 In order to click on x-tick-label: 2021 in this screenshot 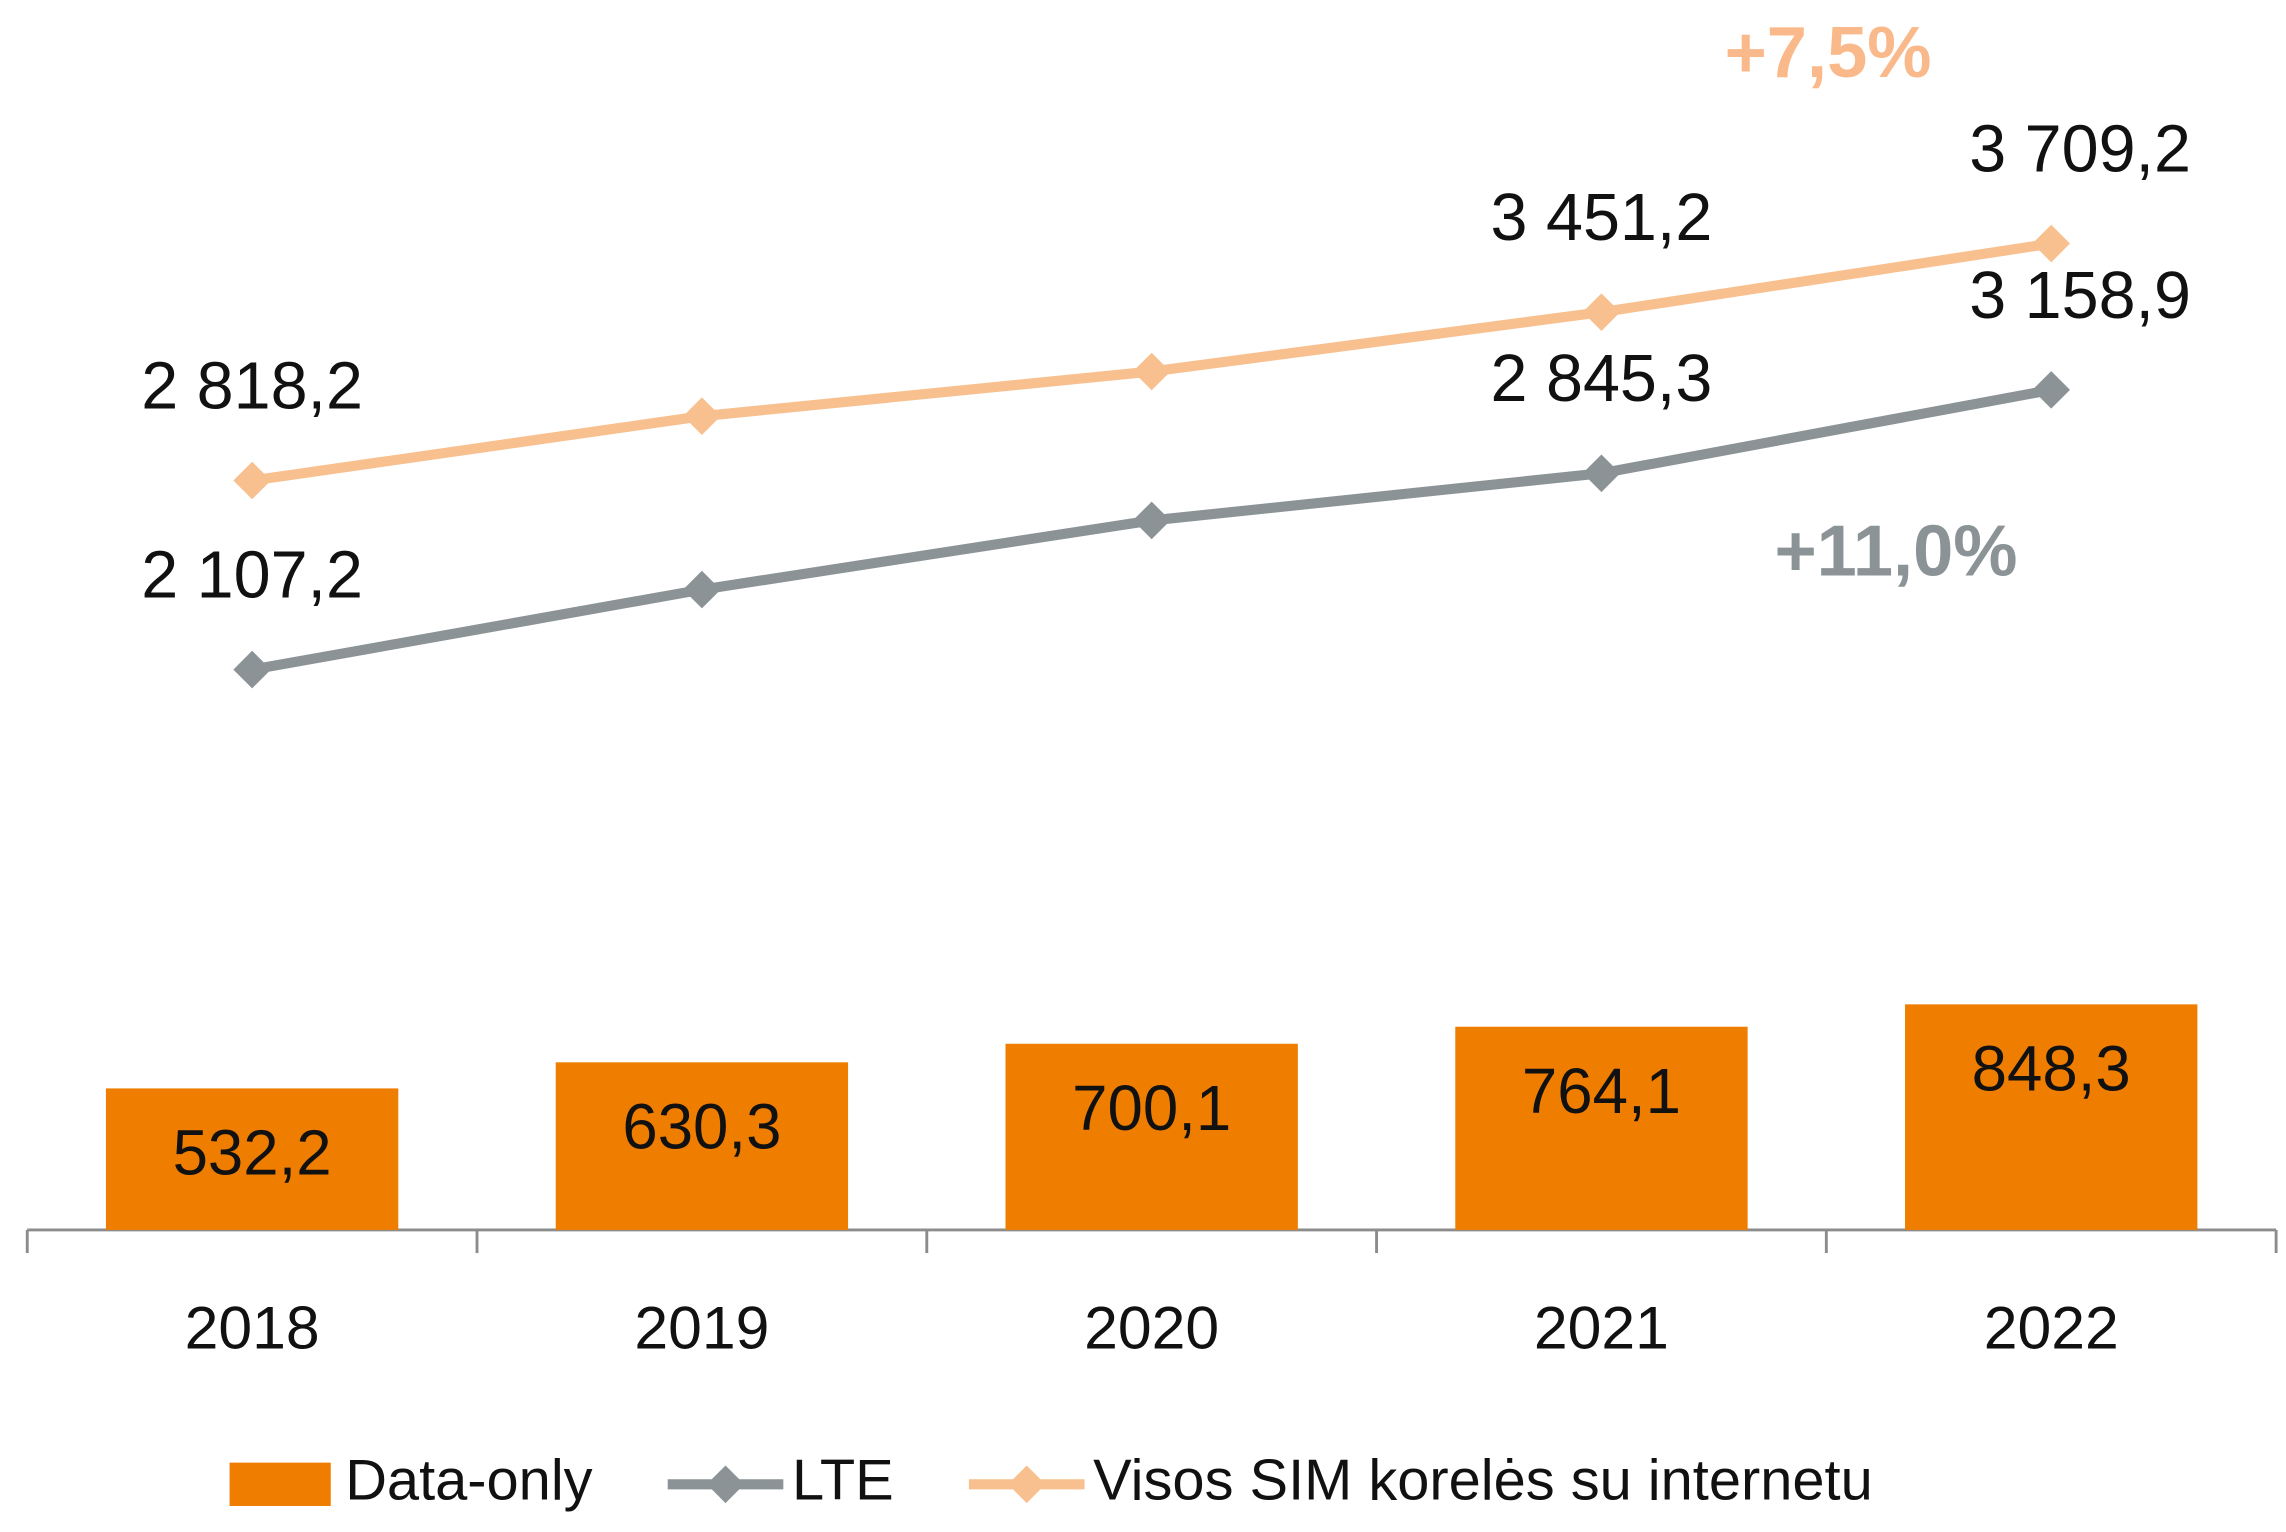, I will do `click(1601, 1328)`.